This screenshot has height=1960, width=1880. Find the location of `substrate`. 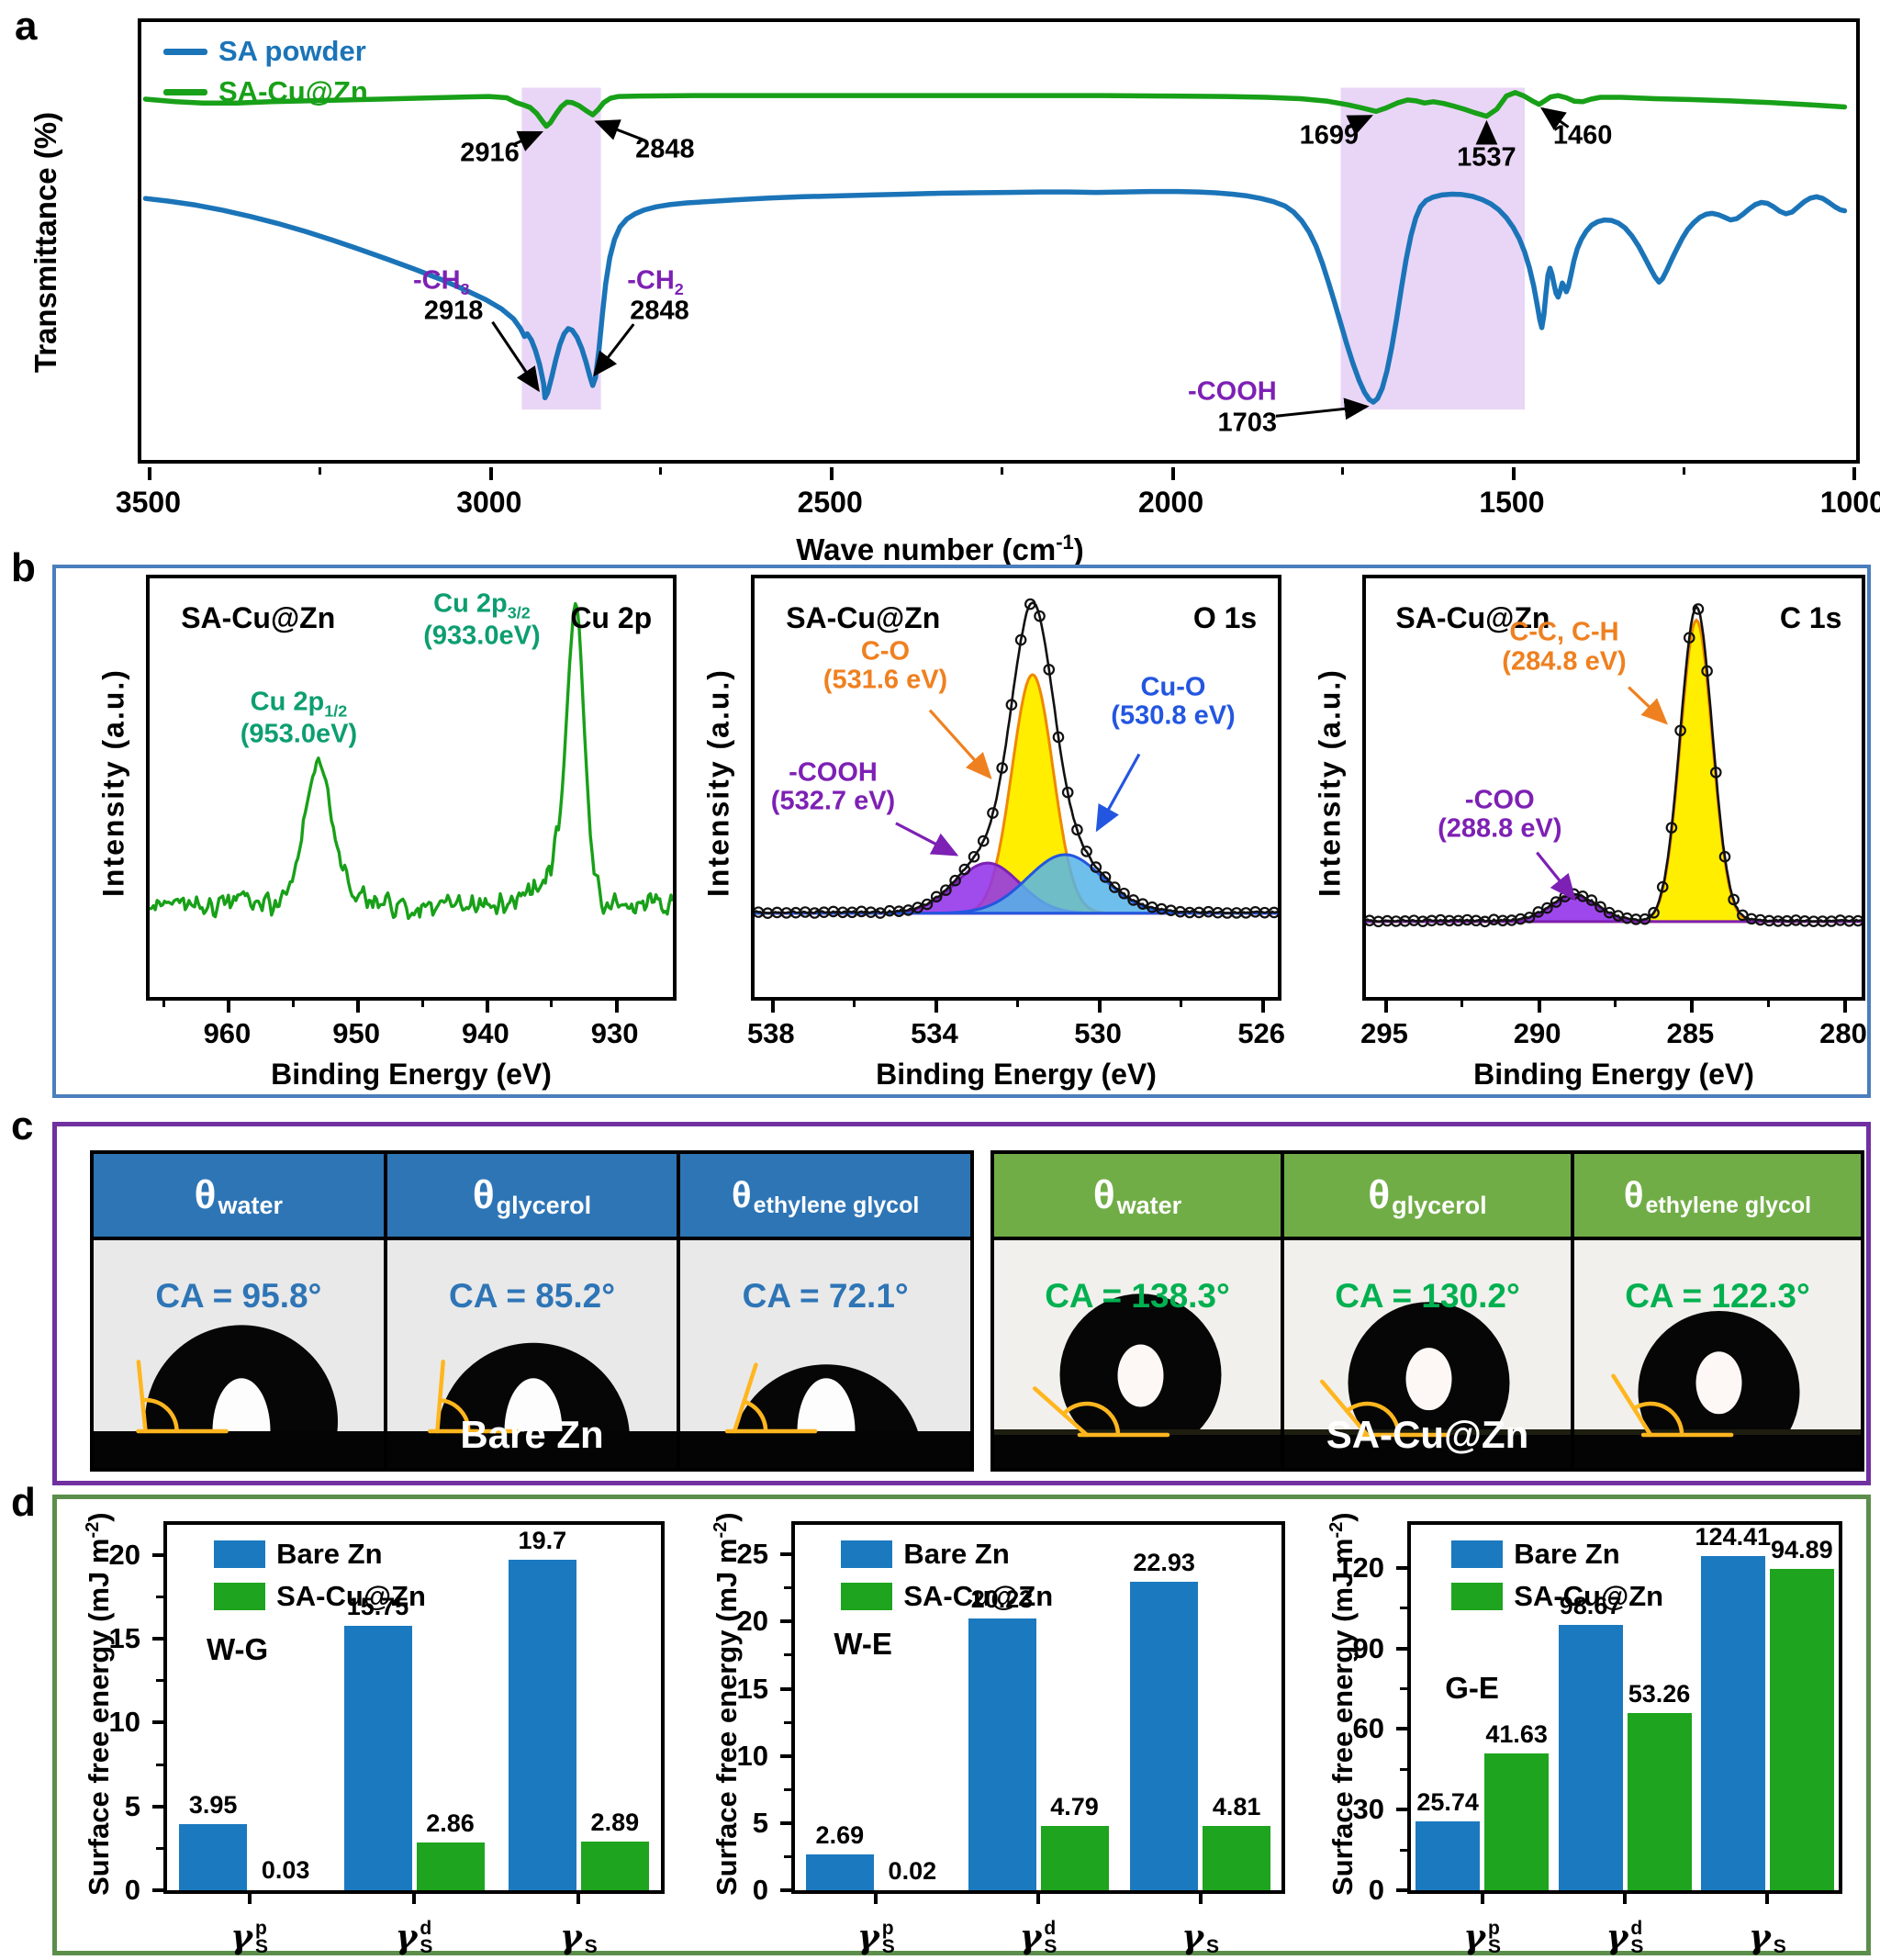

substrate is located at coordinates (1138, 1451).